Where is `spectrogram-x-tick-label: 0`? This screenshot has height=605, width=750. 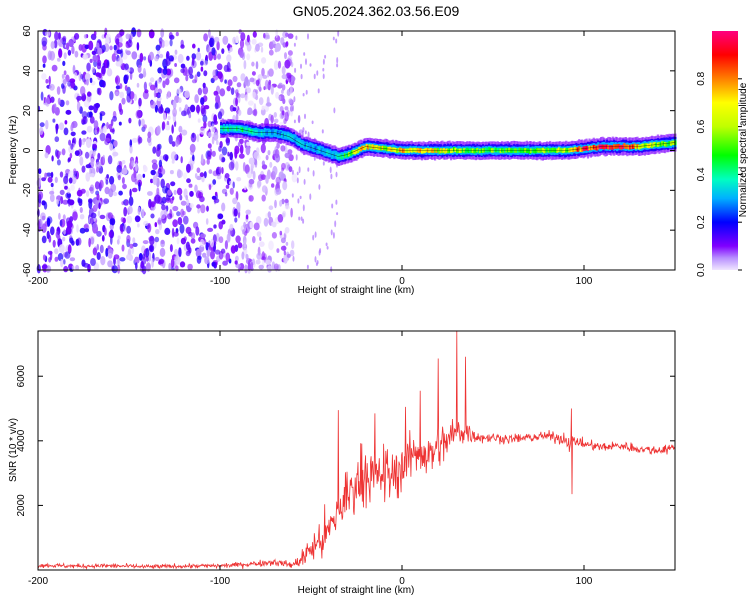
spectrogram-x-tick-label: 0 is located at coordinates (402, 281).